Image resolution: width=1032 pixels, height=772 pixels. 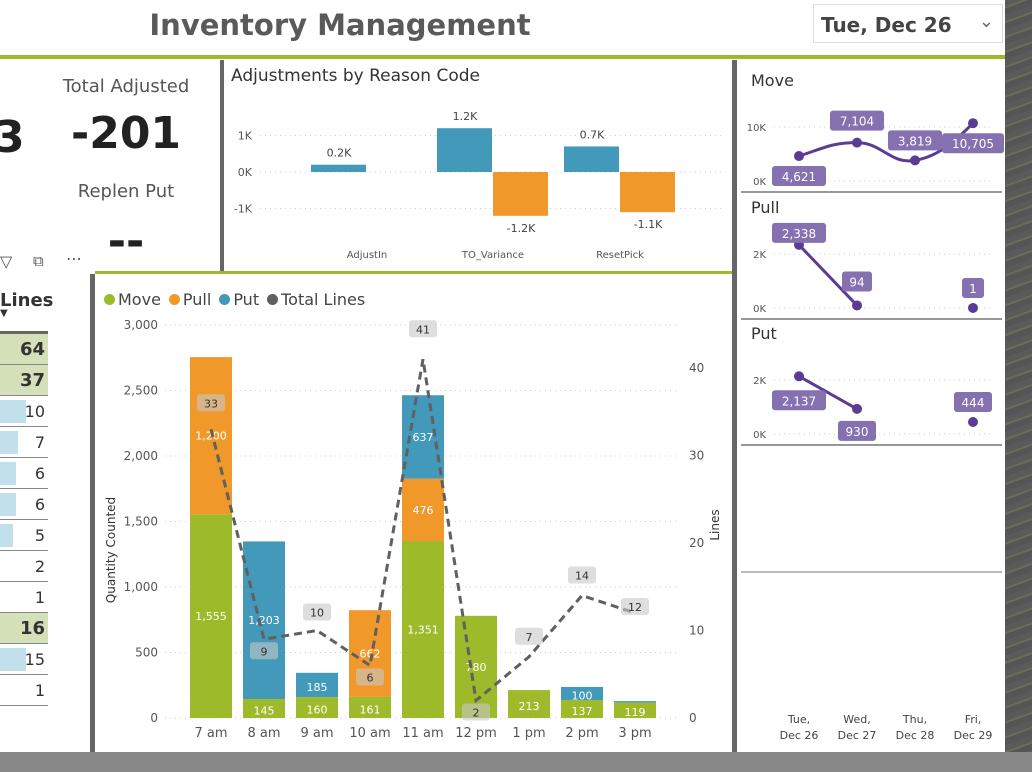 What do you see at coordinates (26, 300) in the screenshot?
I see `table-header-lines: Lines` at bounding box center [26, 300].